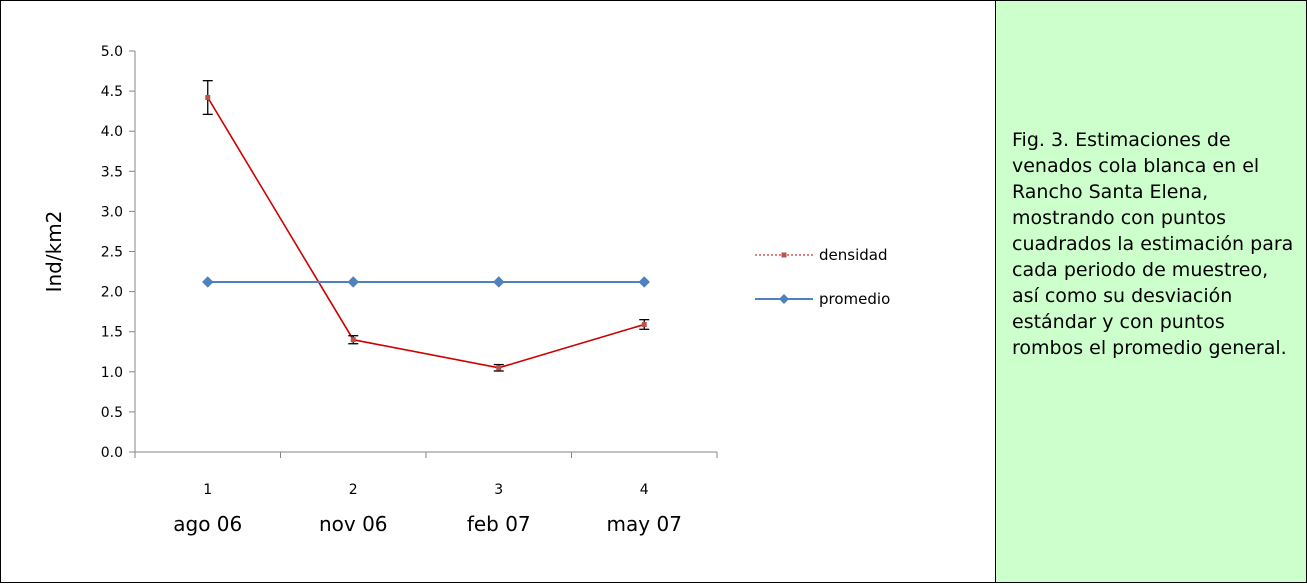 This screenshot has height=586, width=1307. What do you see at coordinates (207, 490) in the screenshot?
I see `x-tick-label: 1` at bounding box center [207, 490].